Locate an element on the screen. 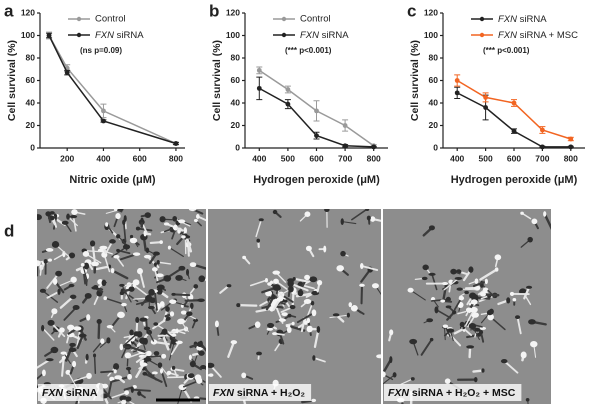 The height and width of the screenshot is (412, 609). y-tick-label: 60 is located at coordinates (434, 80).